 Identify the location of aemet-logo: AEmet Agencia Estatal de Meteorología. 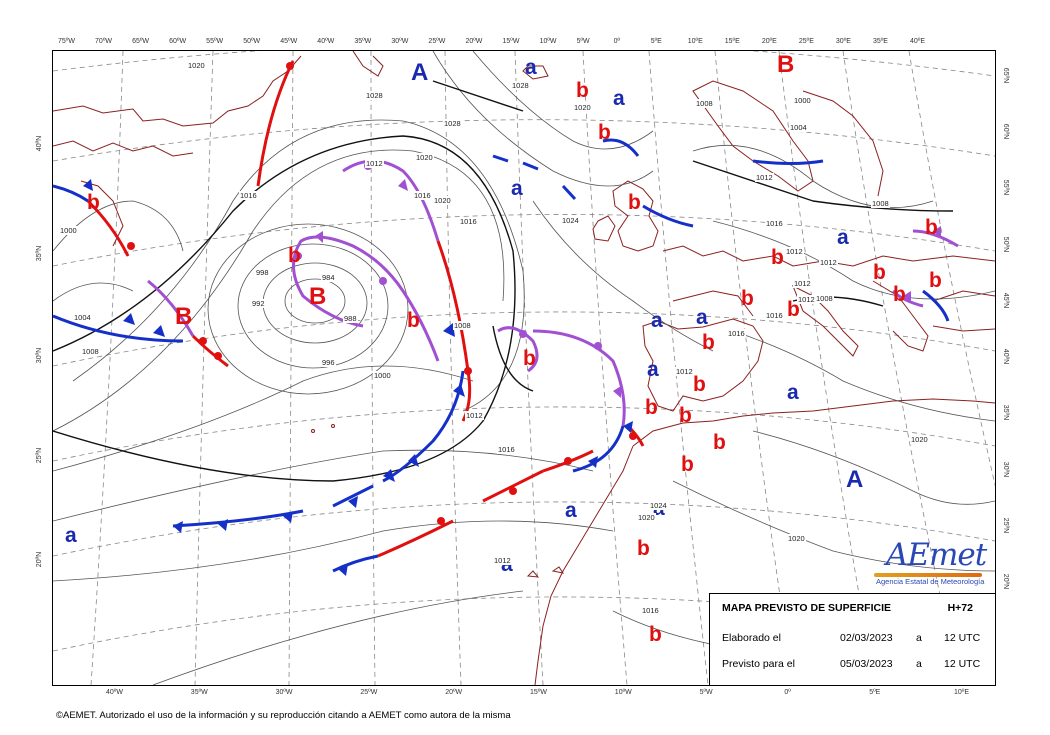
(932, 565).